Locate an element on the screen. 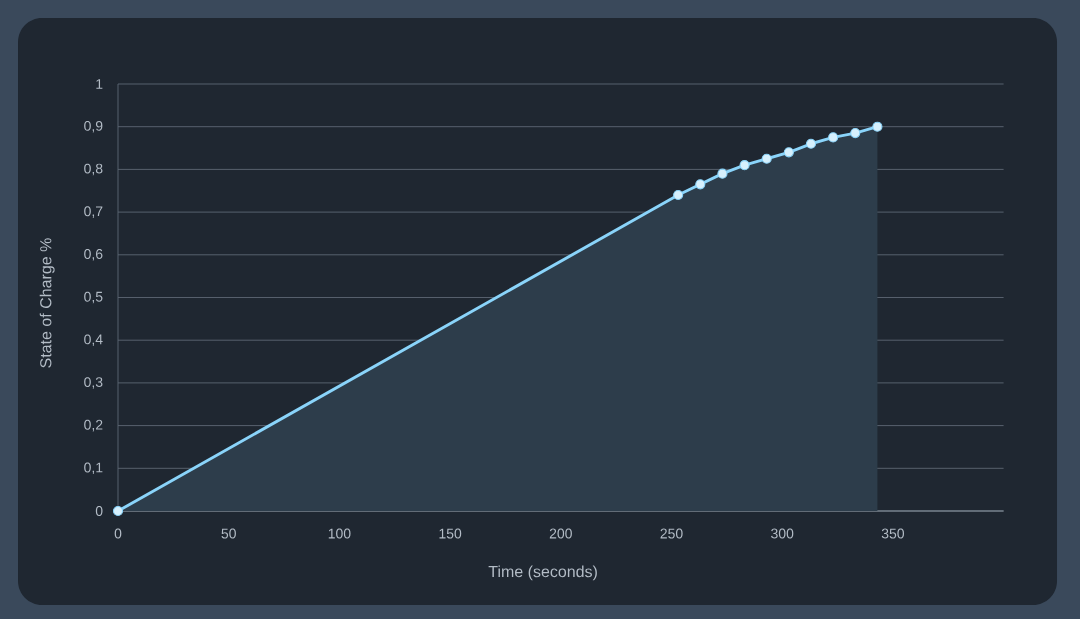 Image resolution: width=1080 pixels, height=619 pixels. x-tick-label: 50 is located at coordinates (228, 533).